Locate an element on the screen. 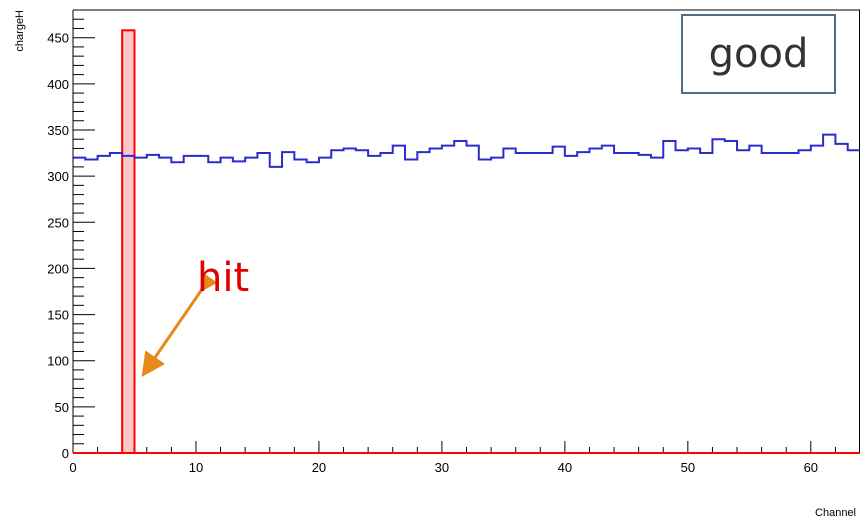 The image size is (860, 521). y-axis-minor-ticks is located at coordinates (84, 236).